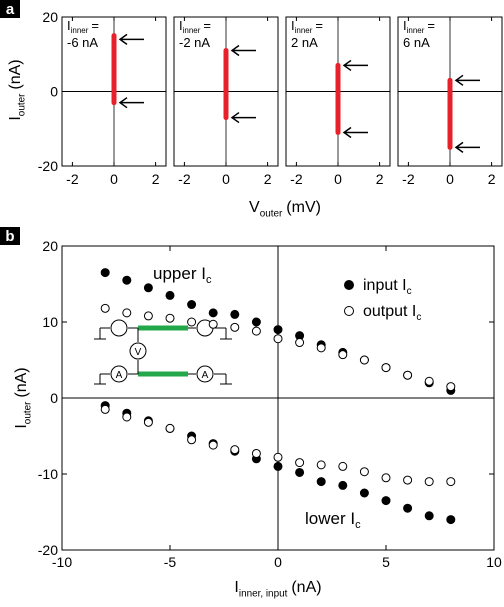 This screenshot has height=607, width=504. I want to click on inner-current-label: Iinner =, so click(83, 26).